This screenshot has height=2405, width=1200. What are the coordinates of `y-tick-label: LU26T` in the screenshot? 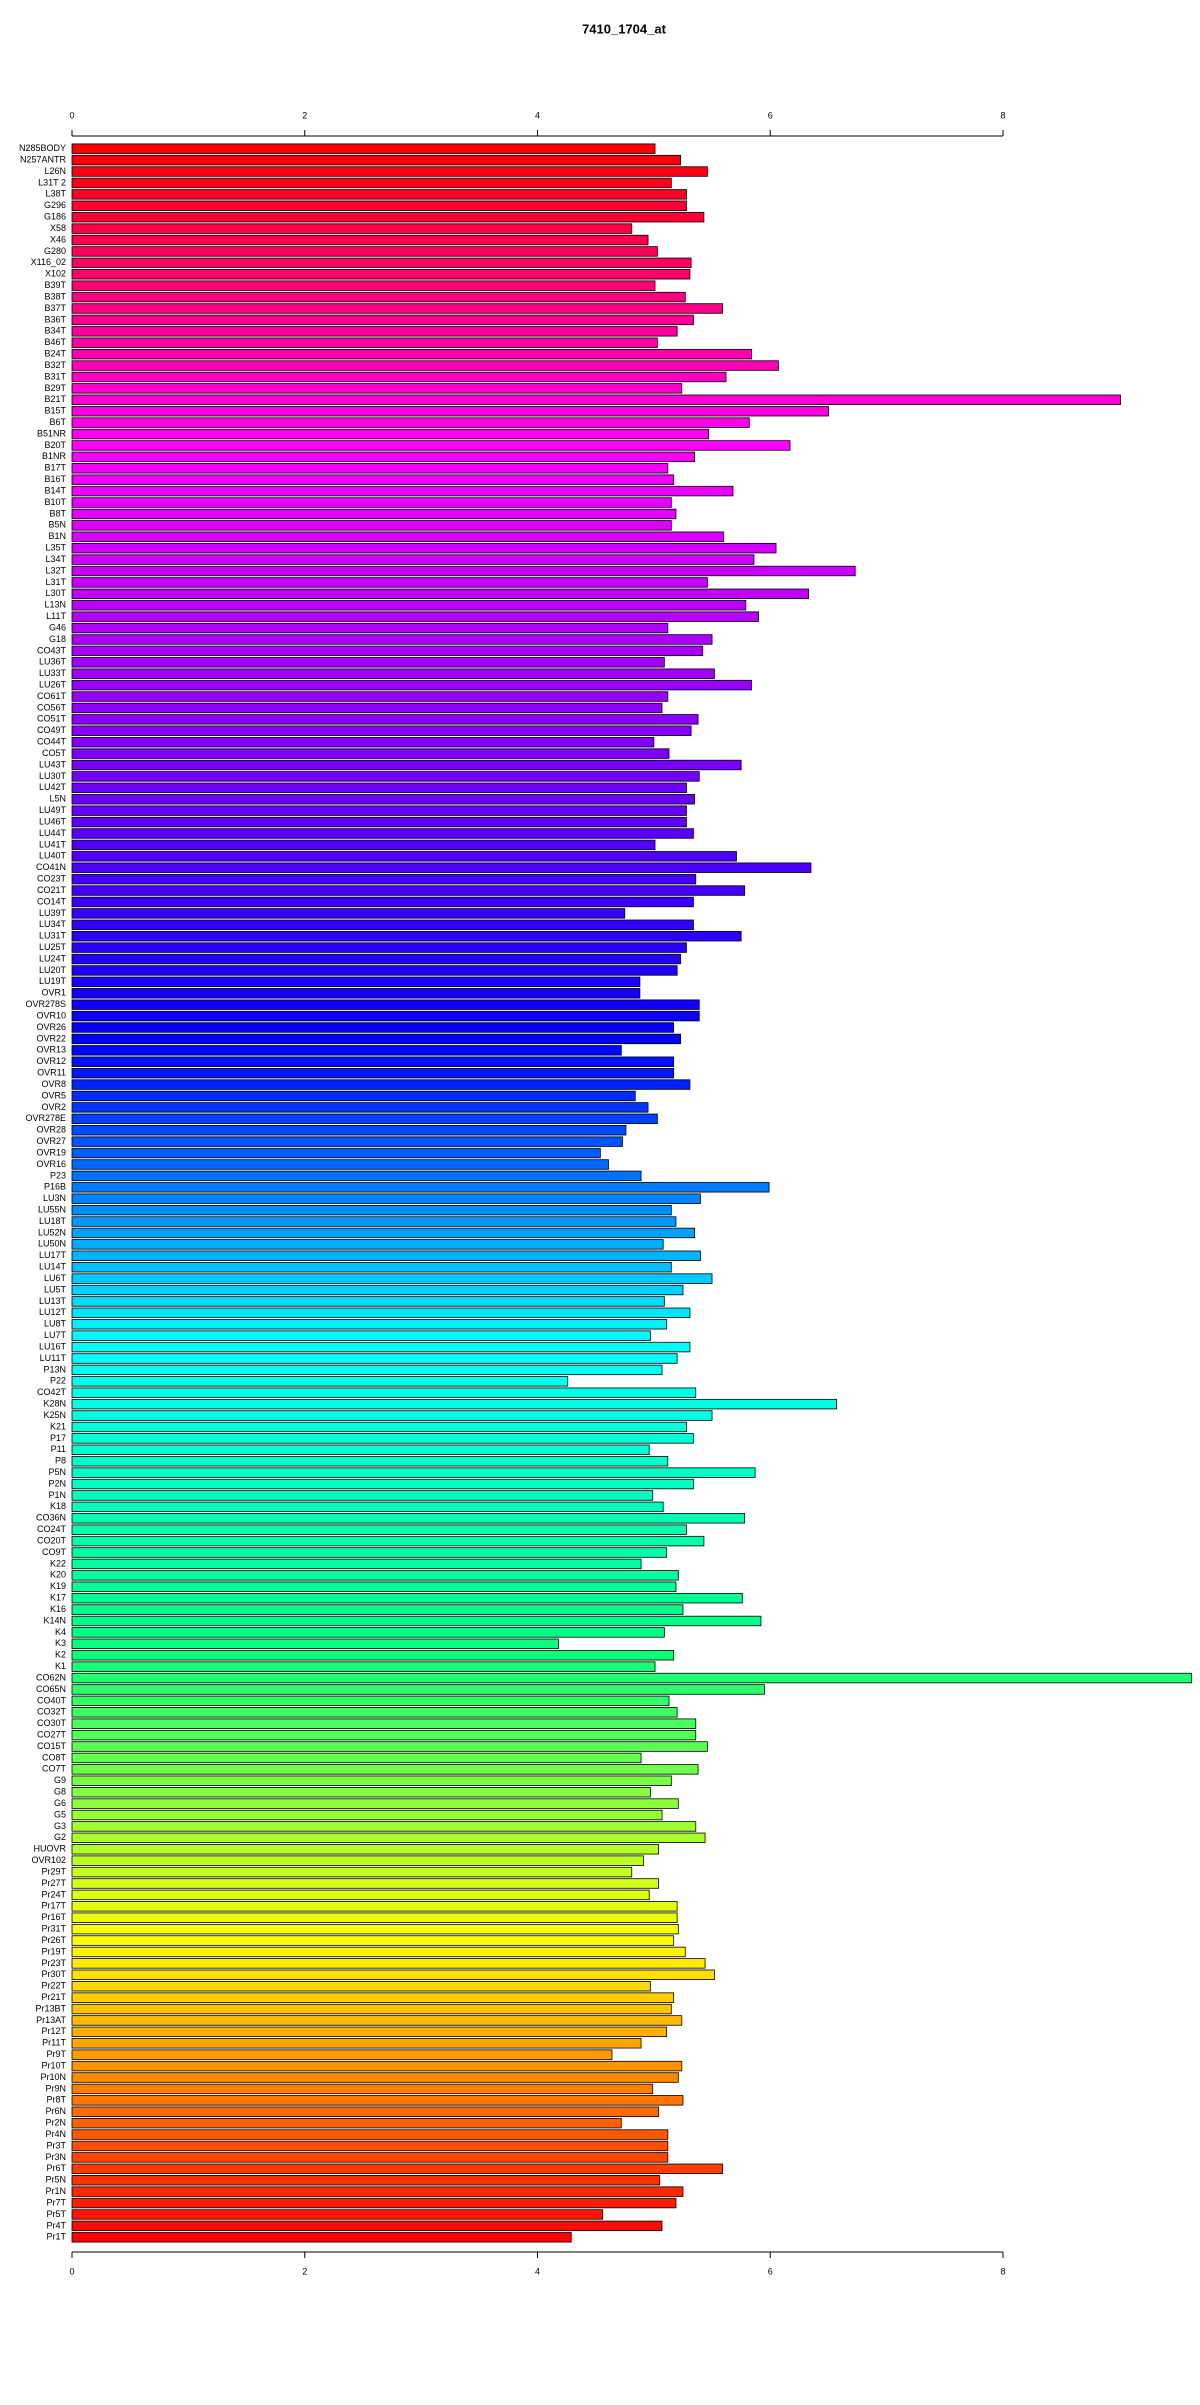 It's located at (53, 684).